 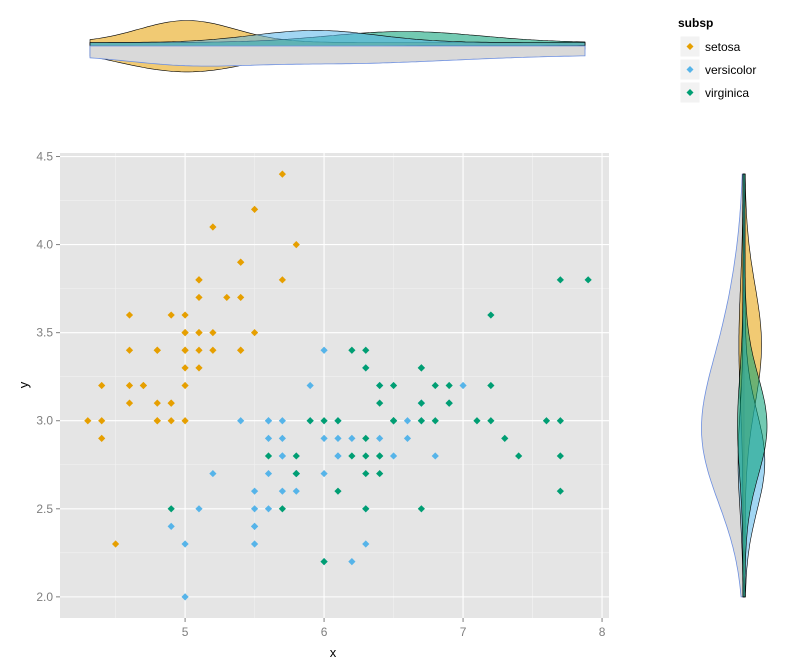 I want to click on top-density-total, so click(x=337, y=56).